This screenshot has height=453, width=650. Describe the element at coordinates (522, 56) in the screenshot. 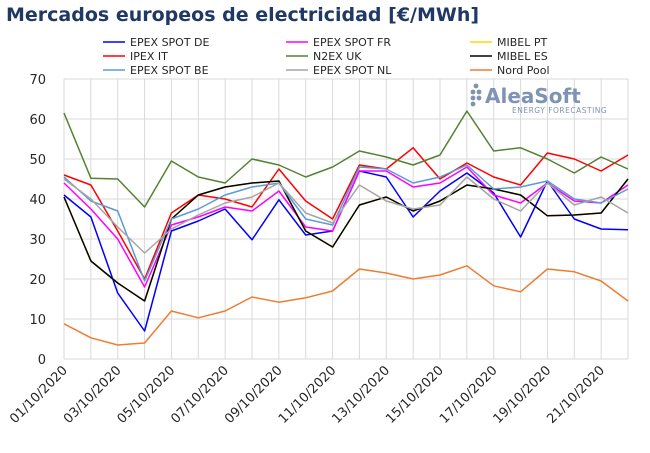

I see `legend-label: MIBEL ES` at that location.